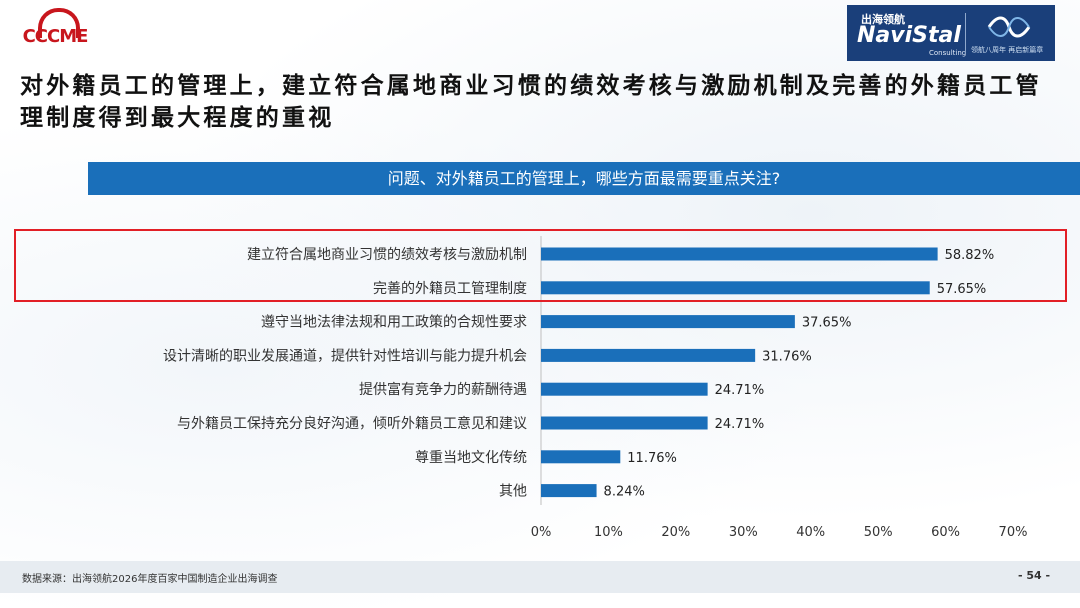 The width and height of the screenshot is (1080, 608). What do you see at coordinates (878, 532) in the screenshot?
I see `x-tick-label-6: 50%` at bounding box center [878, 532].